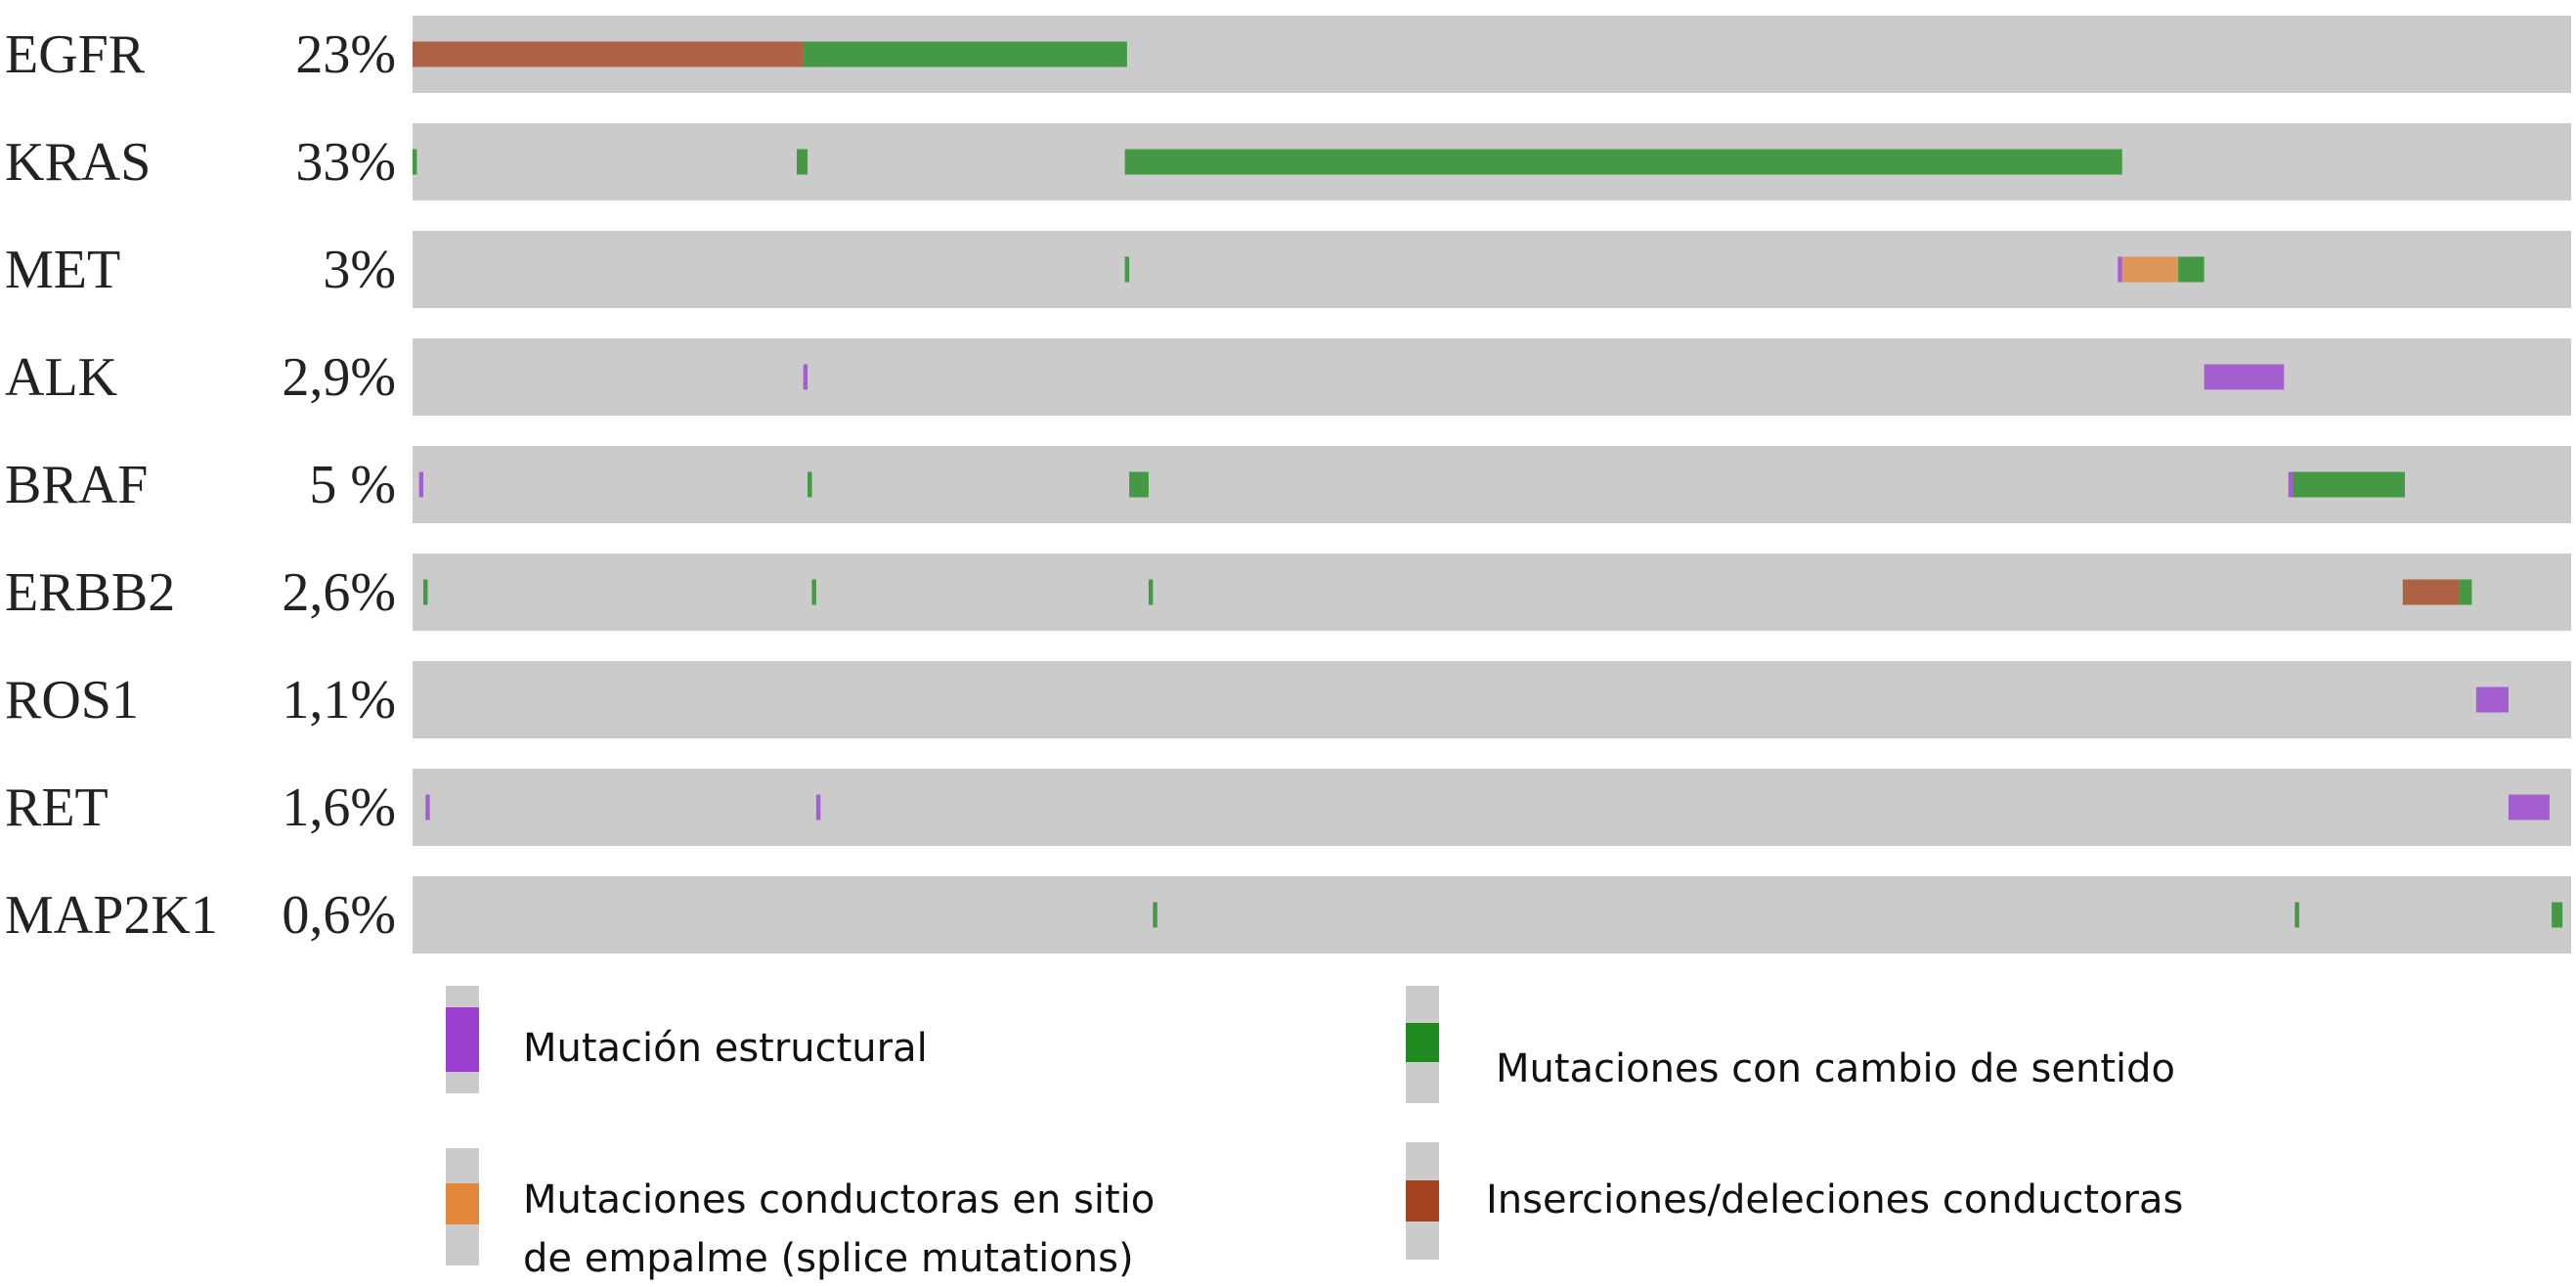  Describe the element at coordinates (1492, 269) in the screenshot. I see `track-met` at that location.